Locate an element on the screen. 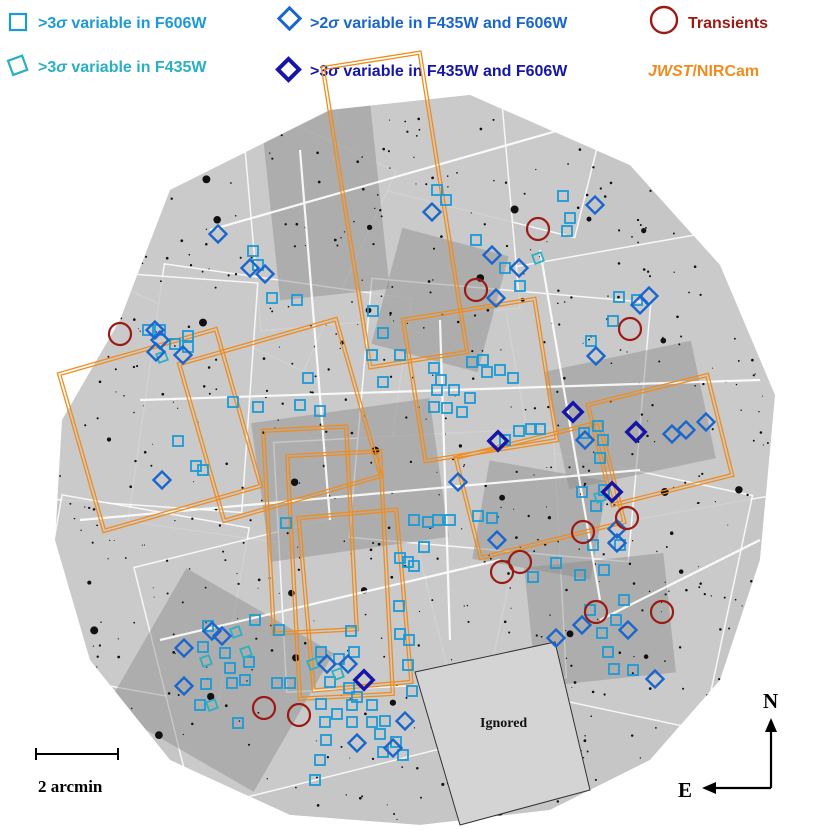 The width and height of the screenshot is (830, 830). legend-f606w: >3σ variable in F606W is located at coordinates (107, 22).